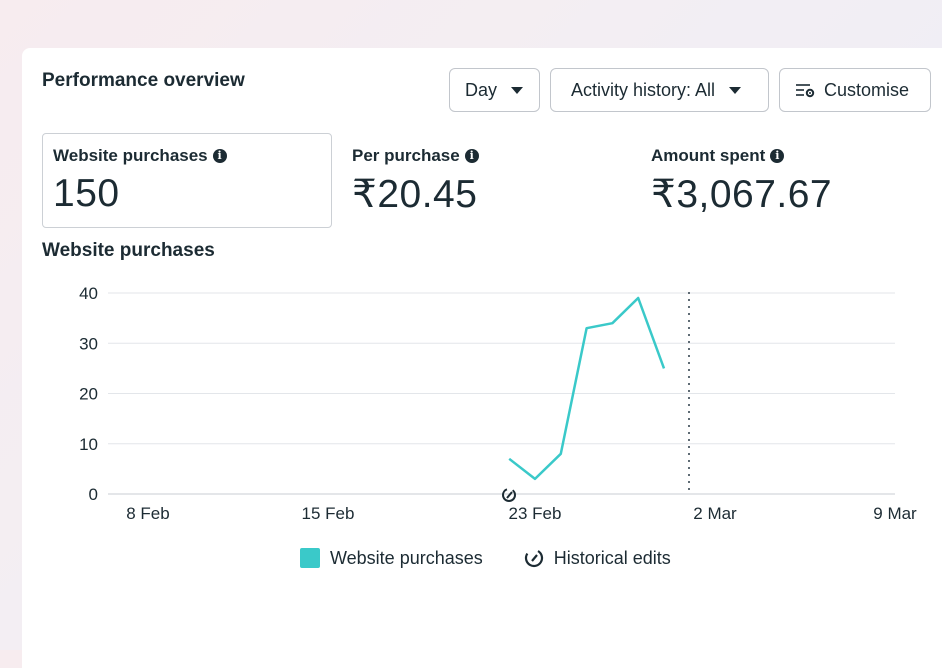 Image resolution: width=942 pixels, height=668 pixels. I want to click on metric-value: ₹20.45, so click(415, 194).